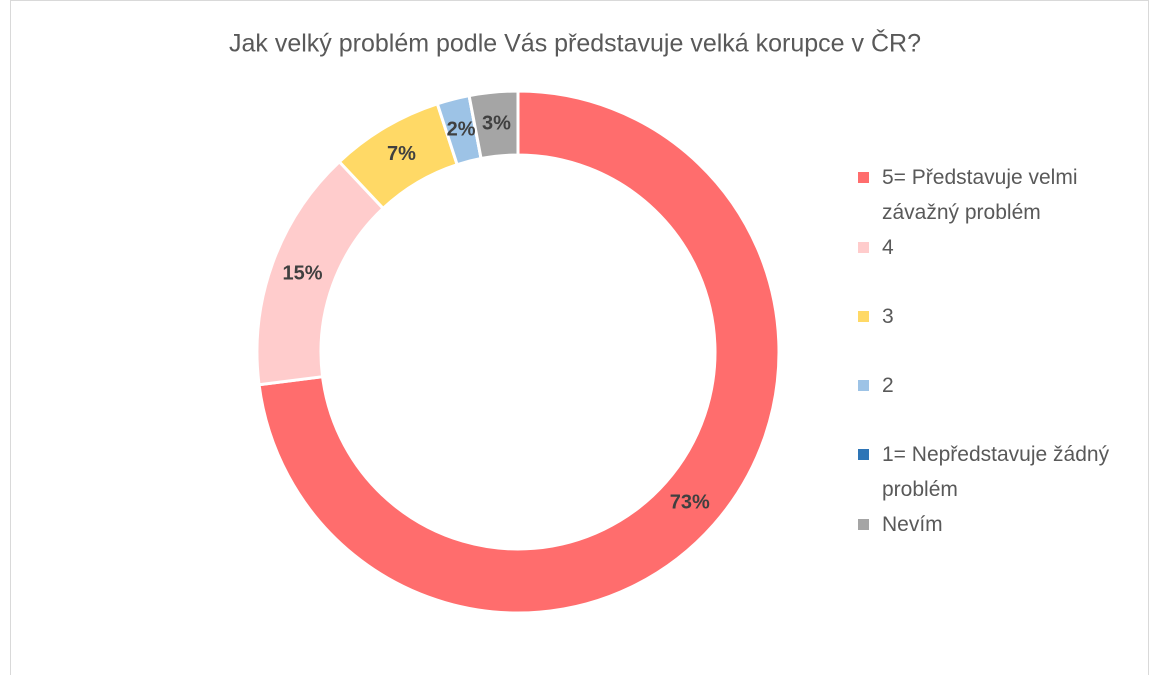 This screenshot has width=1150, height=675. I want to click on data-label: 7%, so click(401, 154).